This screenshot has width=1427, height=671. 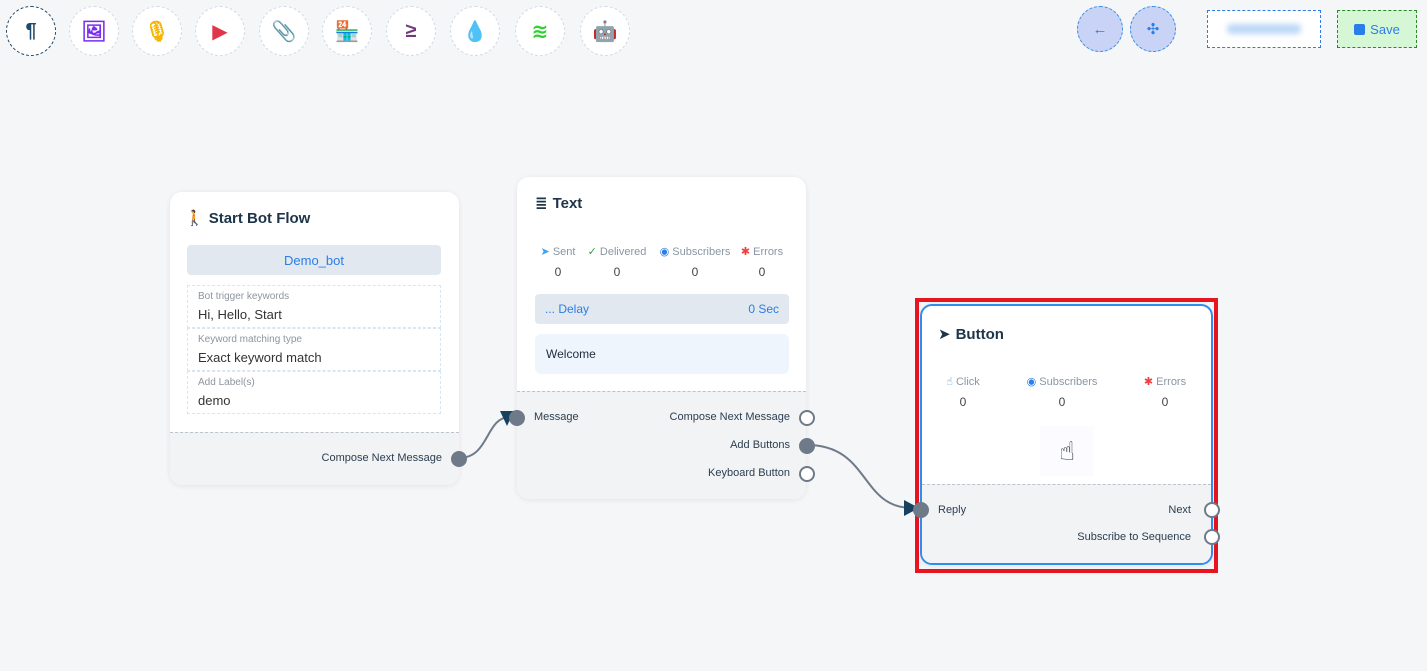 I want to click on walking-icon: 🚶, so click(x=194, y=218).